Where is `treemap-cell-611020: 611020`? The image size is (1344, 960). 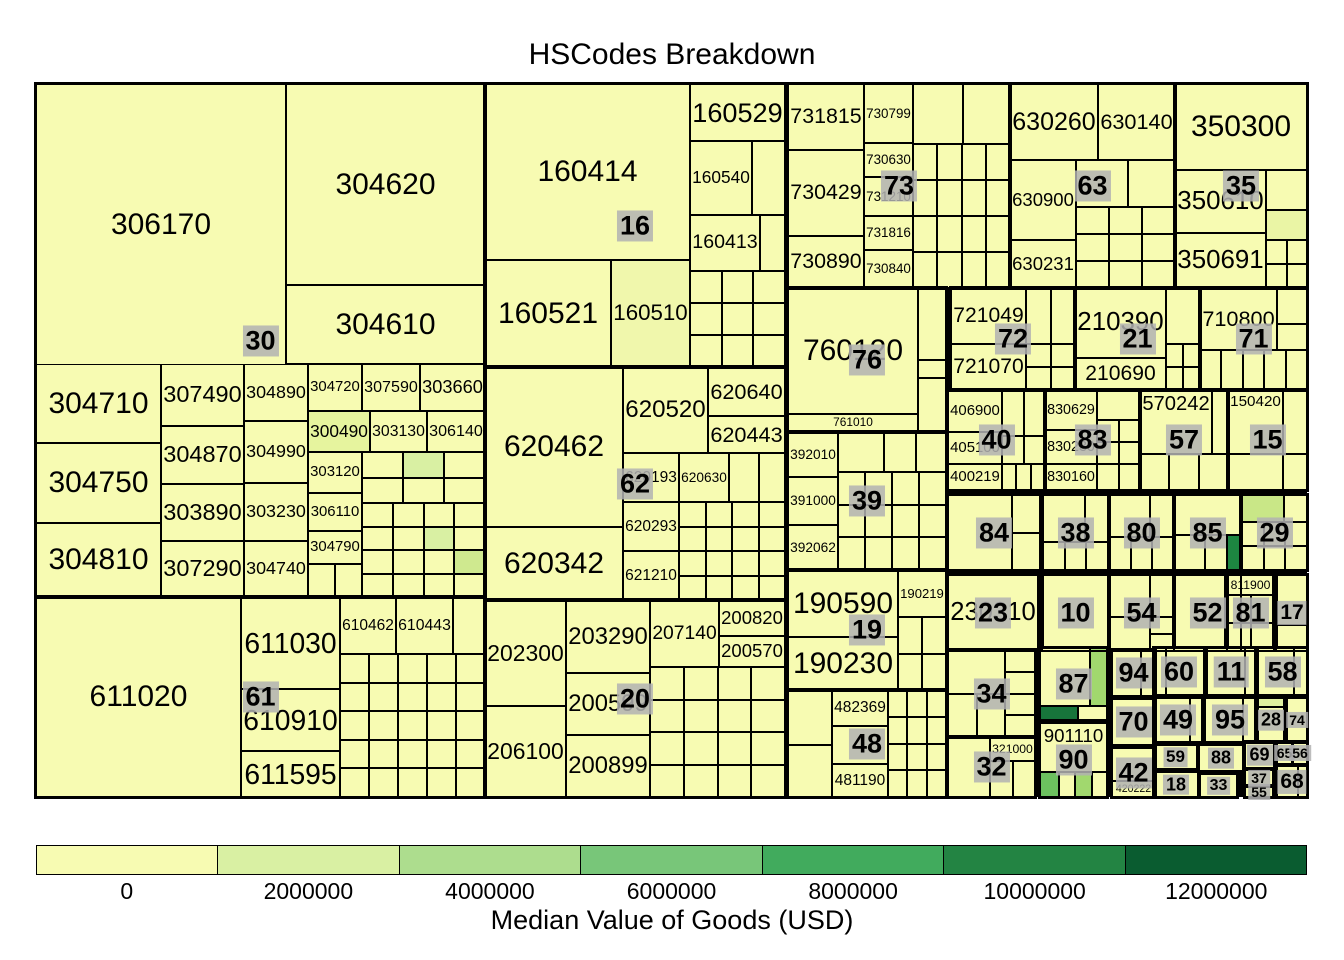
treemap-cell-611020: 611020 is located at coordinates (138, 697).